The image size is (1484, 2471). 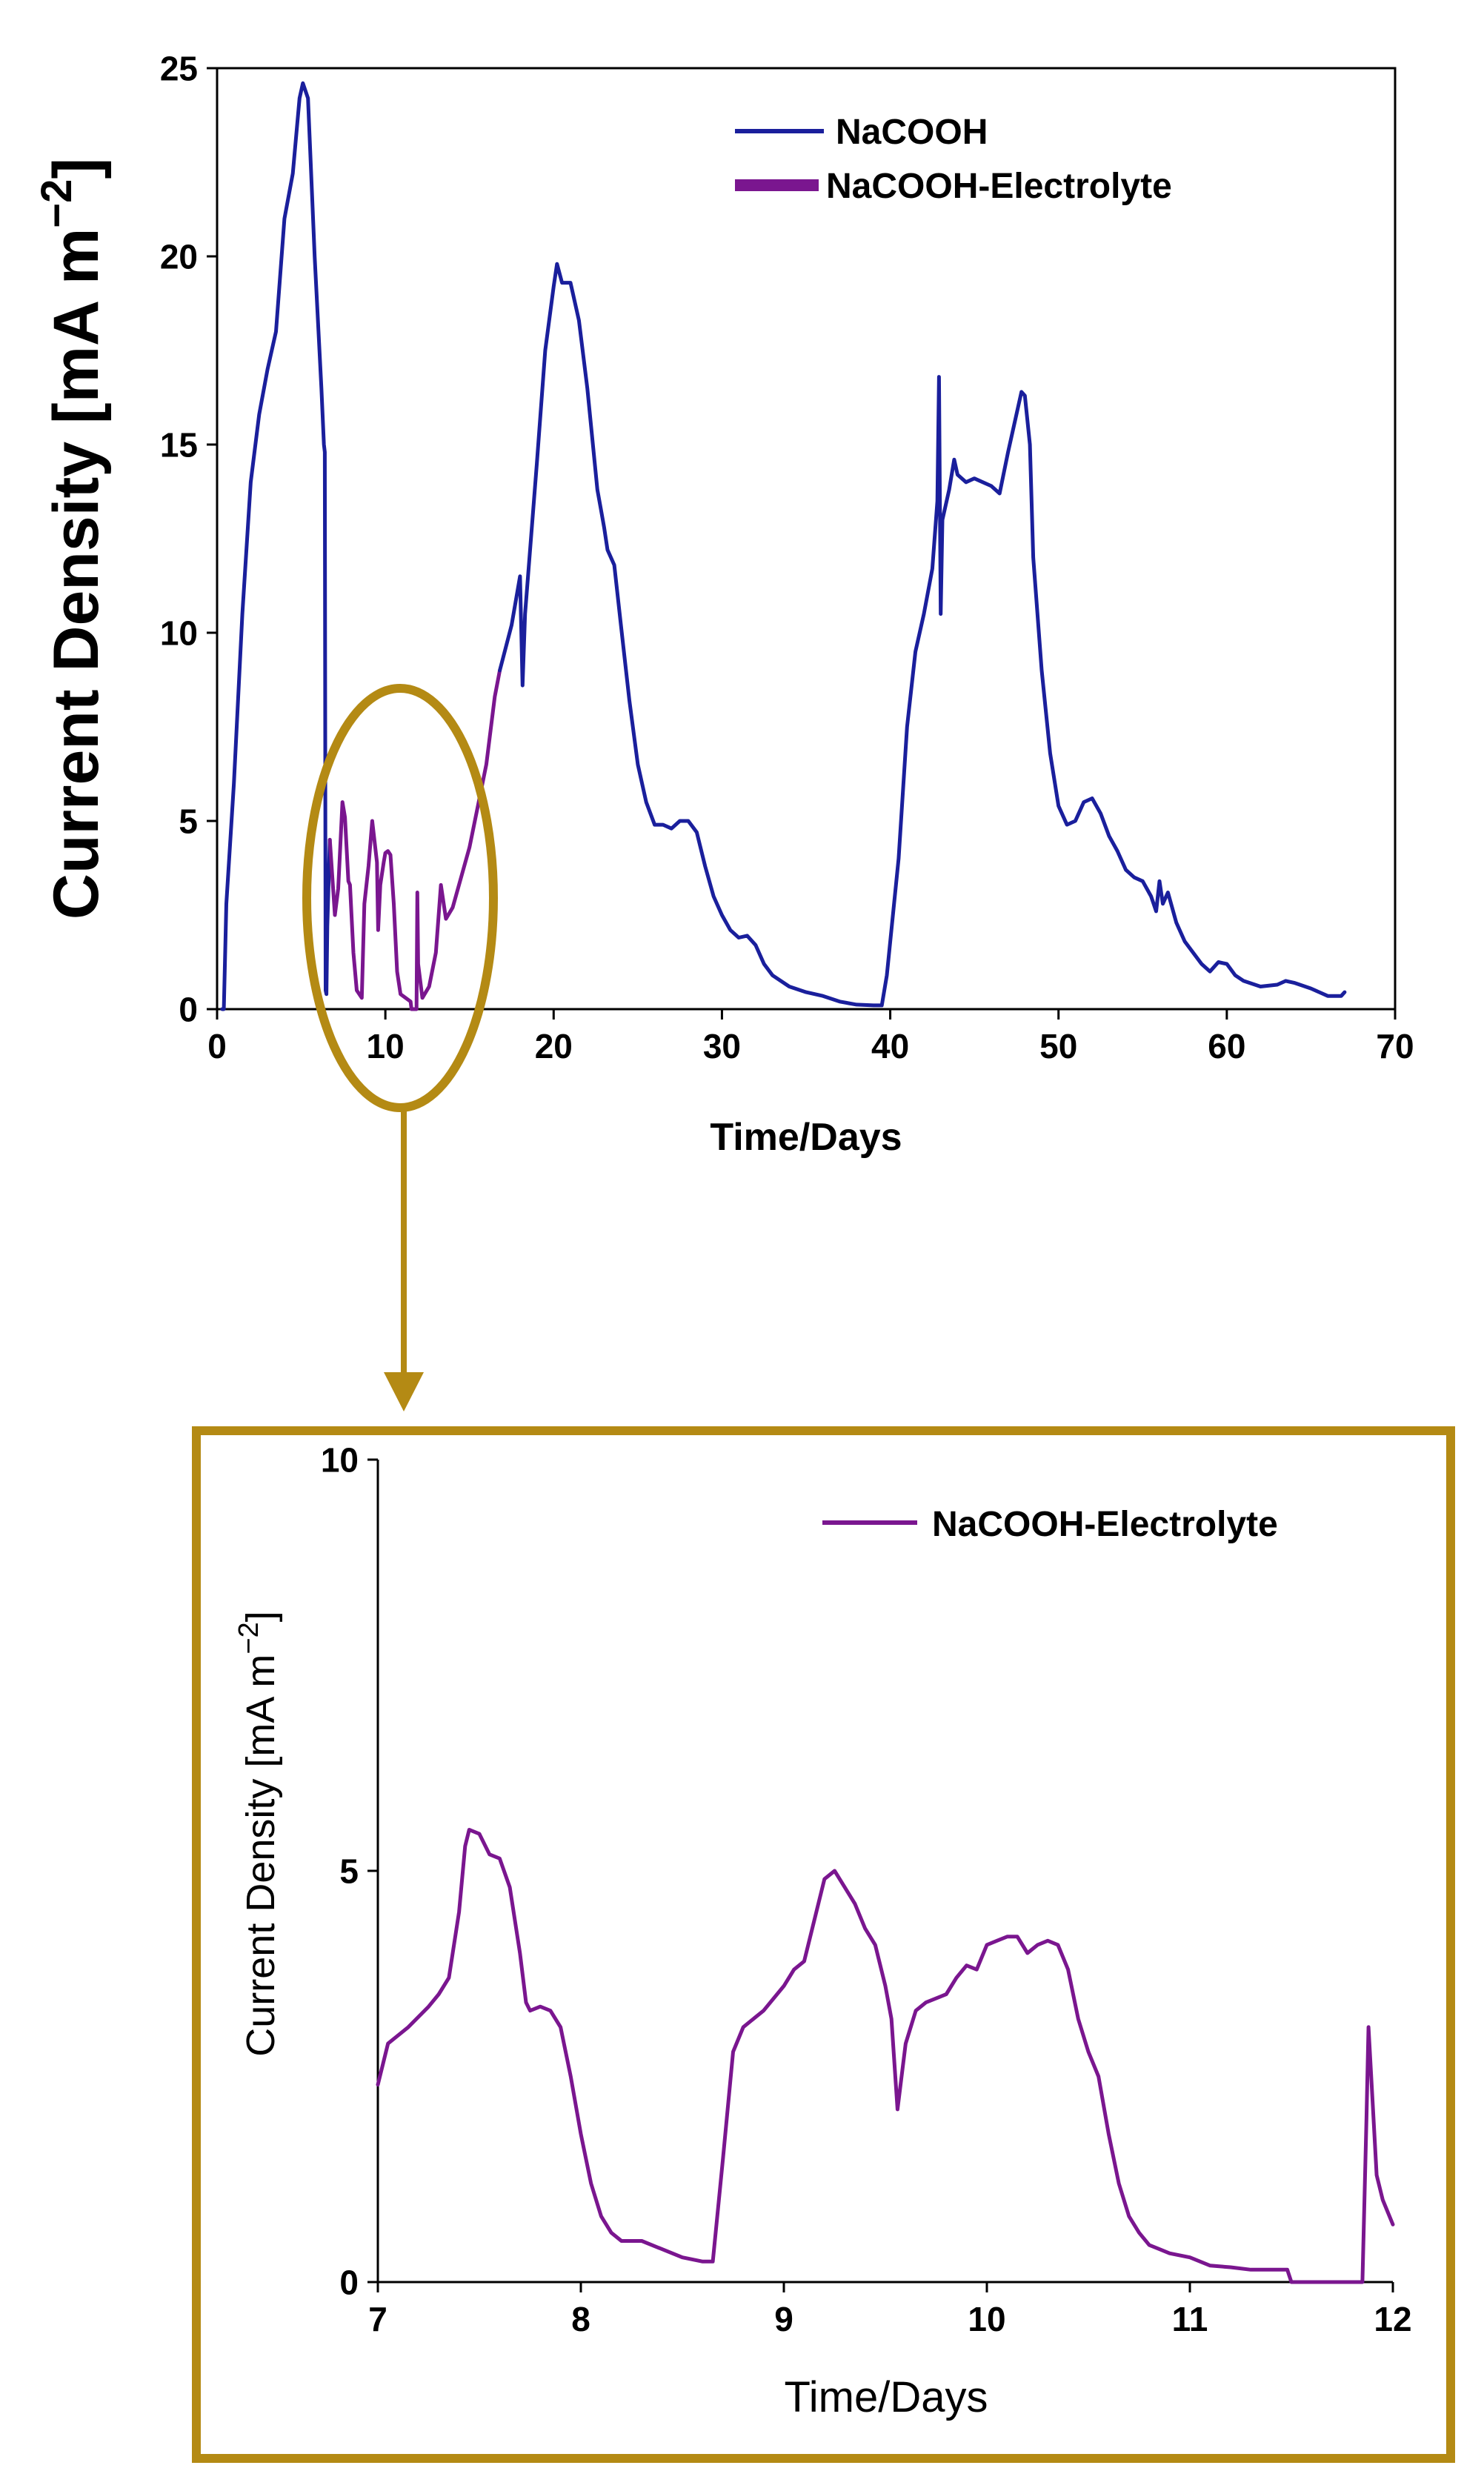 I want to click on top-y-tick-label-5: 25, so click(x=179, y=69).